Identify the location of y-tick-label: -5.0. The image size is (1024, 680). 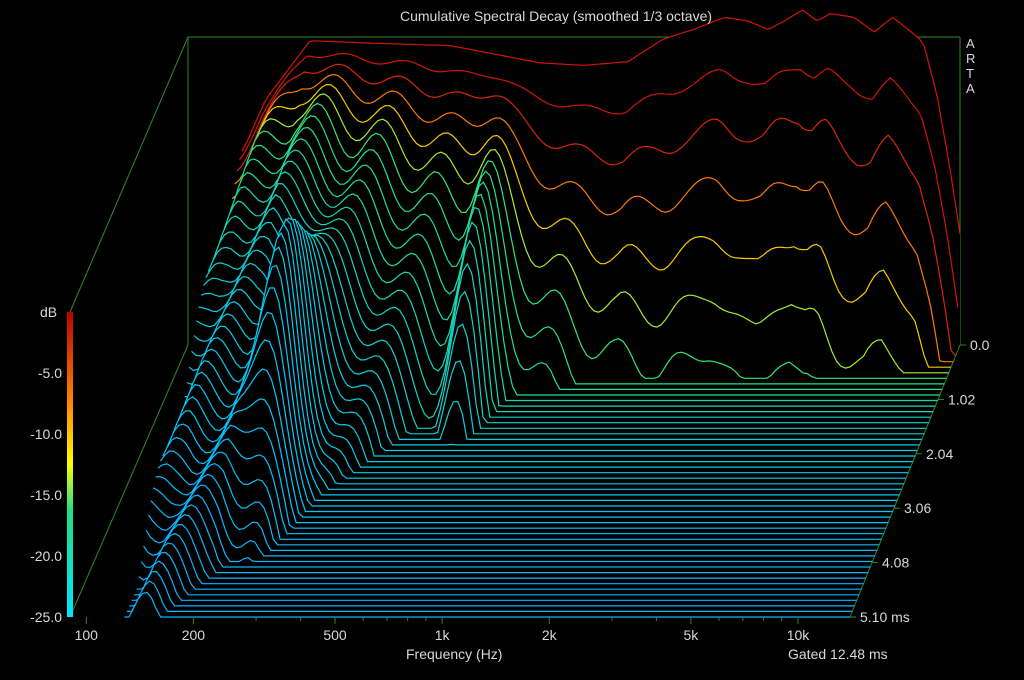
(50, 373).